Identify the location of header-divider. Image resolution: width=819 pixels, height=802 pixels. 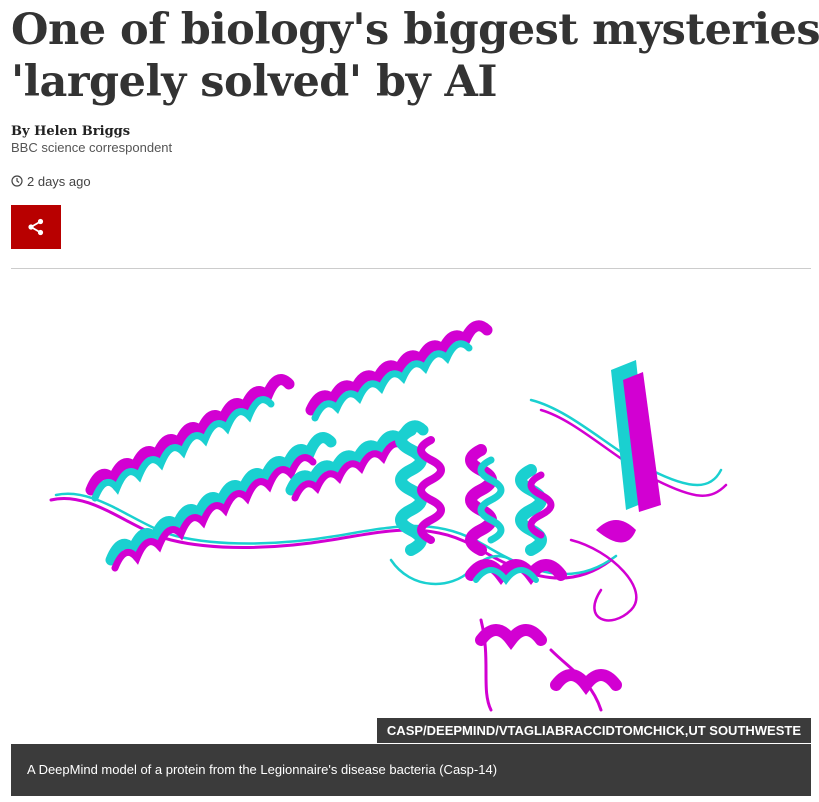
(411, 268).